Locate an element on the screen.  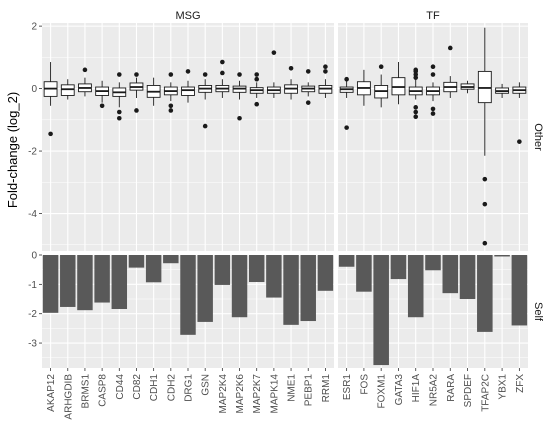
y-tick-label: 2 is located at coordinates (34, 27).